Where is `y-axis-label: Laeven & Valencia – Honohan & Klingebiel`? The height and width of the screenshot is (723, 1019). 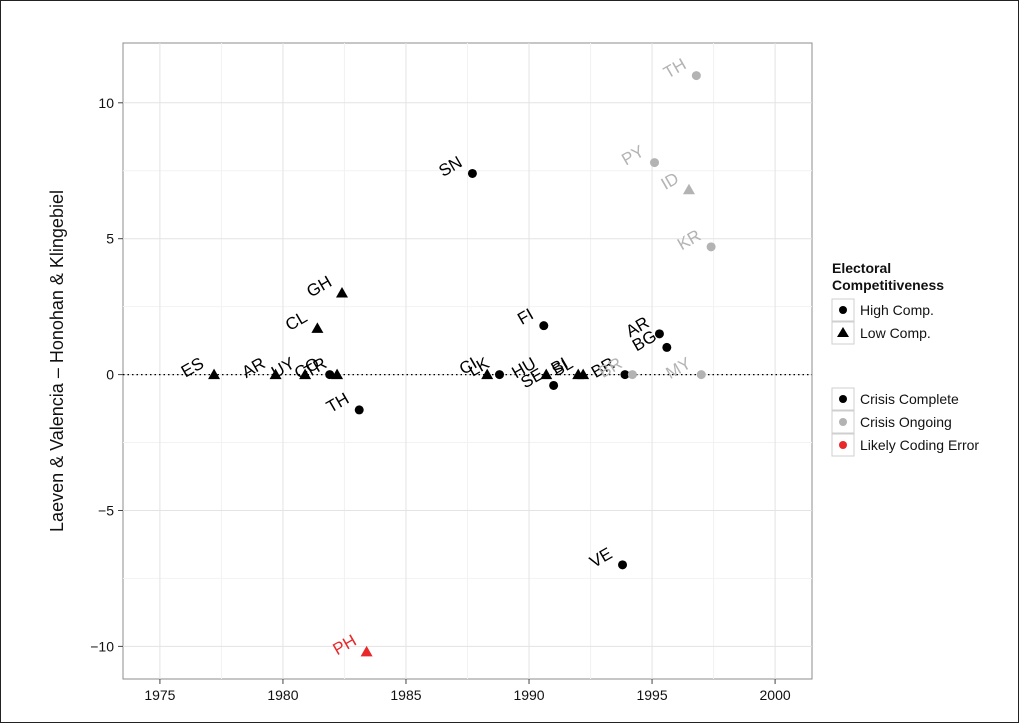 y-axis-label: Laeven & Valencia – Honohan & Klingebiel is located at coordinates (57, 361).